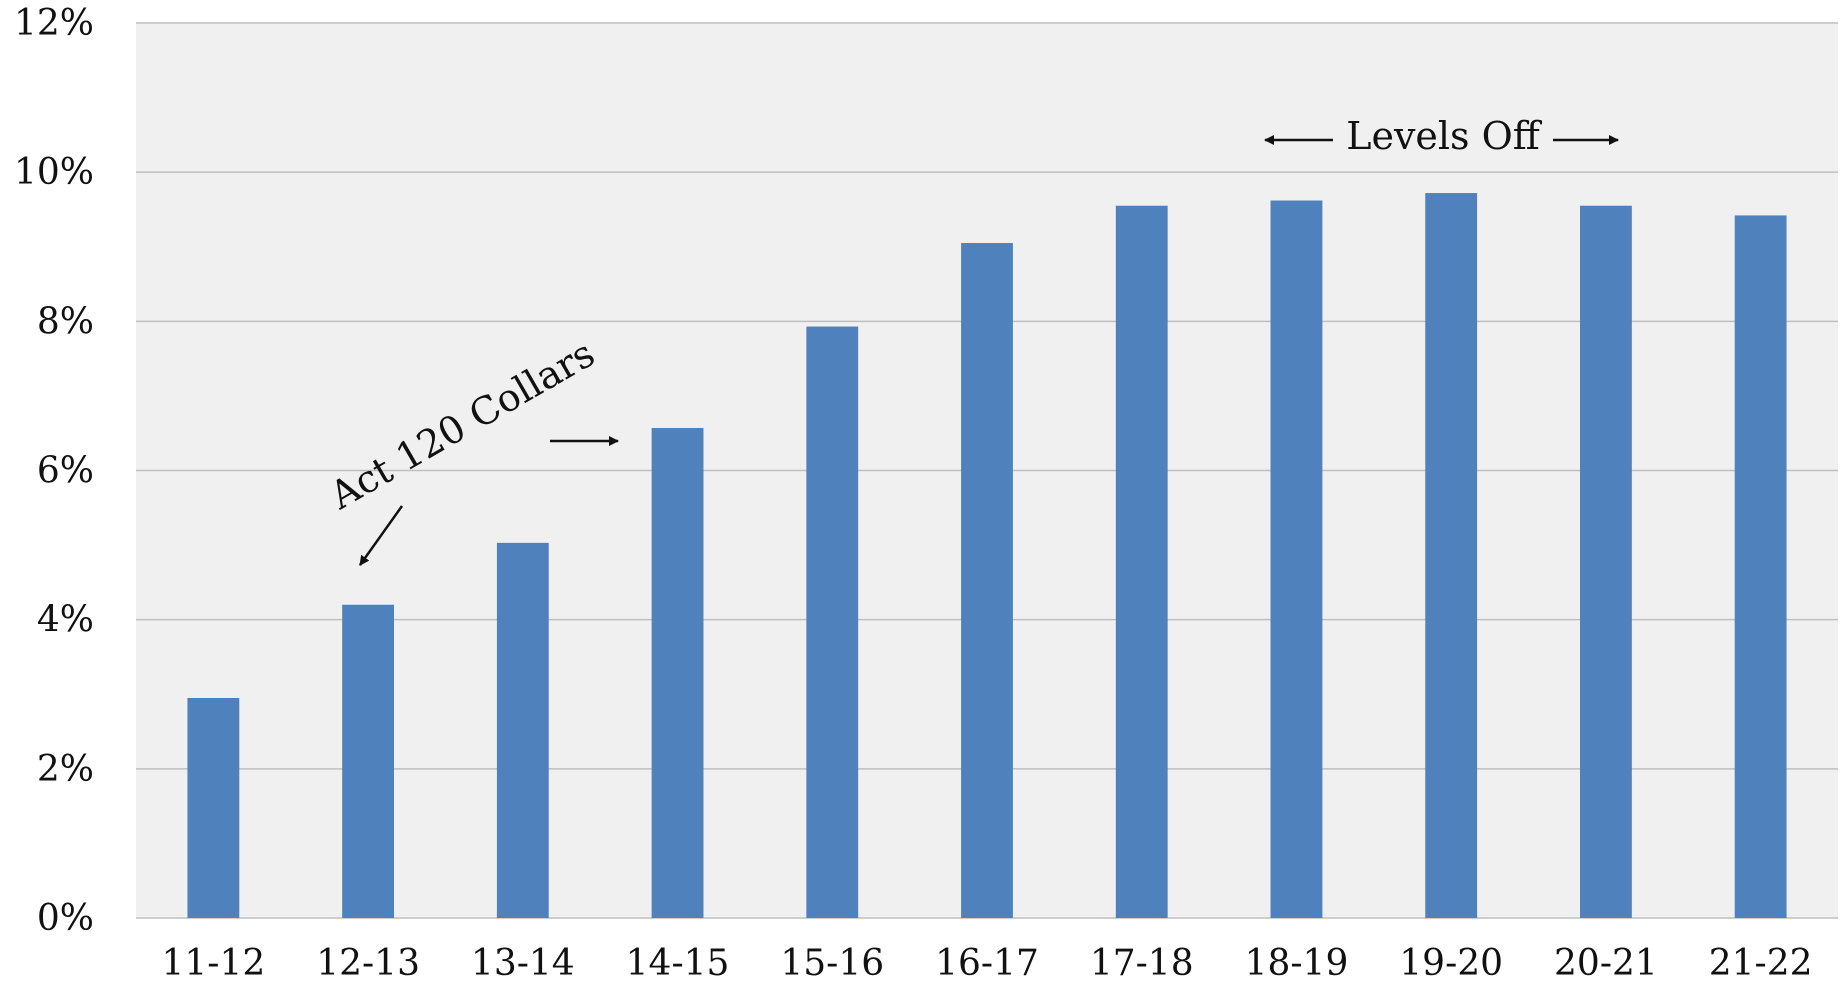 The image size is (1845, 992). What do you see at coordinates (1606, 963) in the screenshot?
I see `x-tick-label: 20-21` at bounding box center [1606, 963].